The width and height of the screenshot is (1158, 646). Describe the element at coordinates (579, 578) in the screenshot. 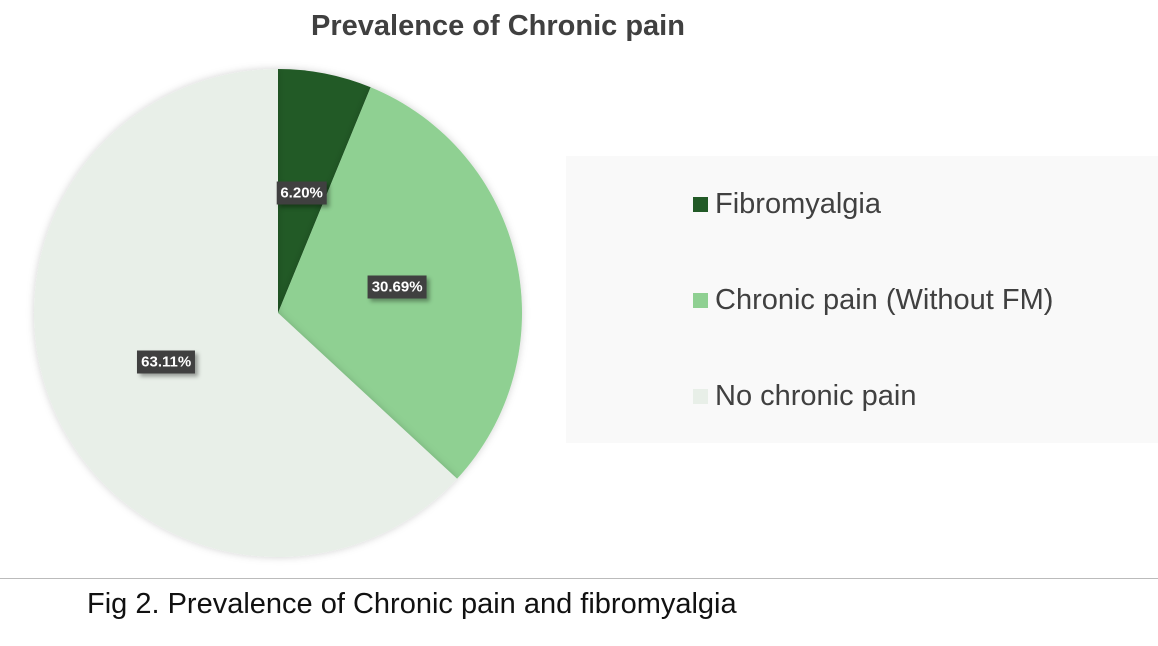

I see `divider` at that location.